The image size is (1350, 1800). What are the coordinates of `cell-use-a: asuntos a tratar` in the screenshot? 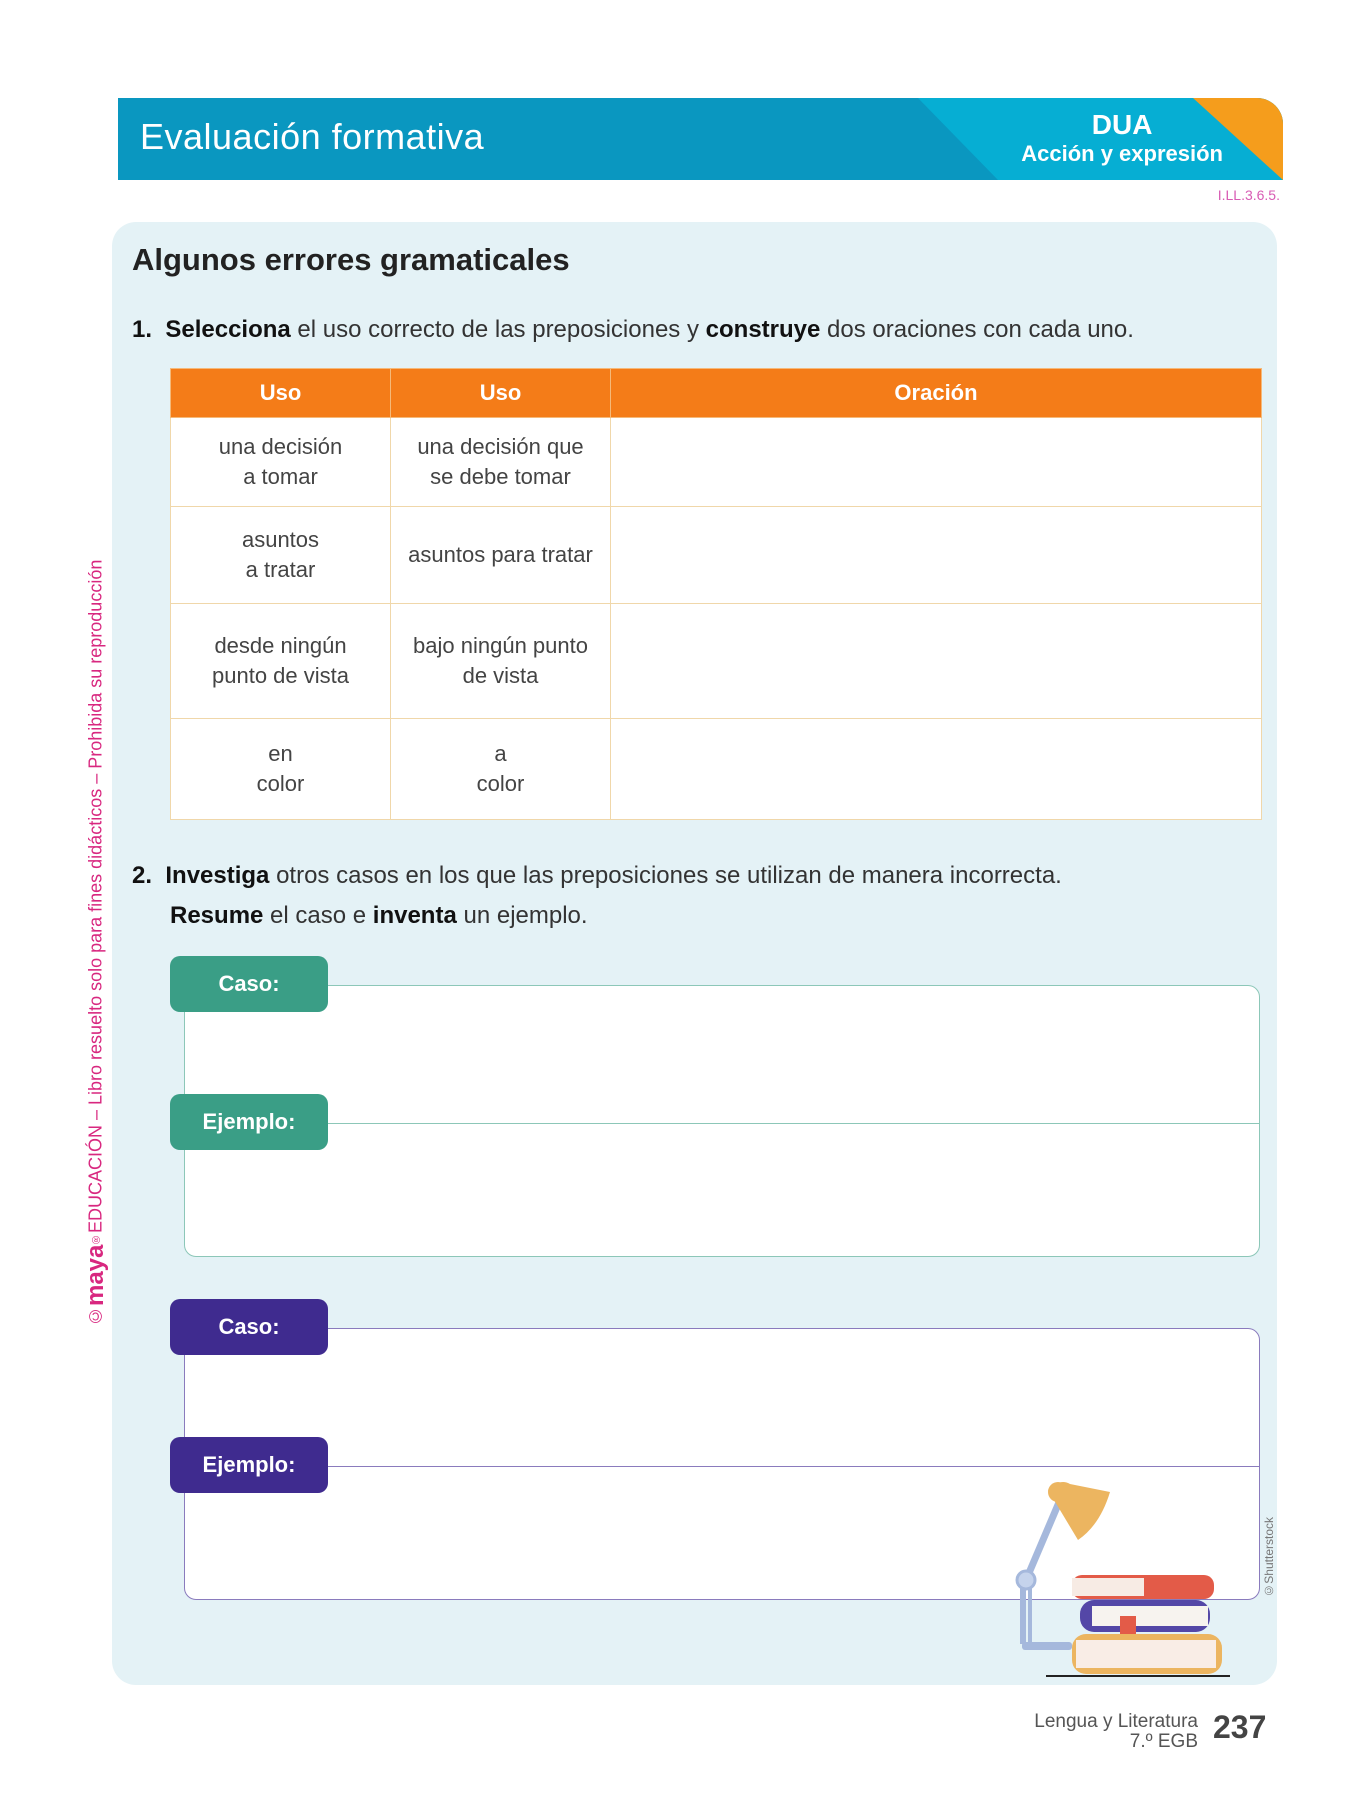 It's located at (280, 555).